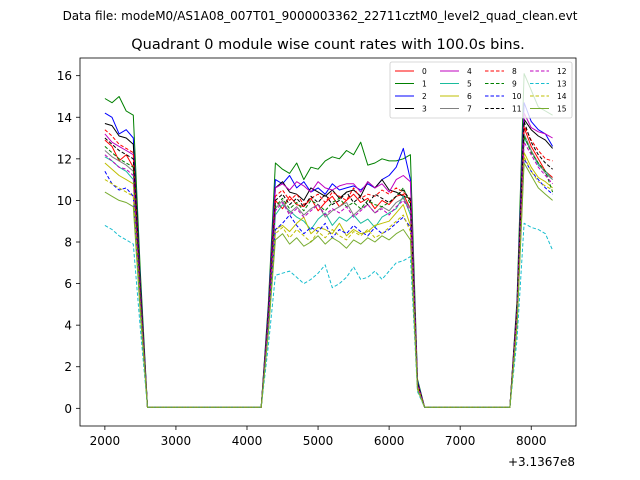  What do you see at coordinates (517, 96) in the screenshot?
I see `legend-label-10: 10` at bounding box center [517, 96].